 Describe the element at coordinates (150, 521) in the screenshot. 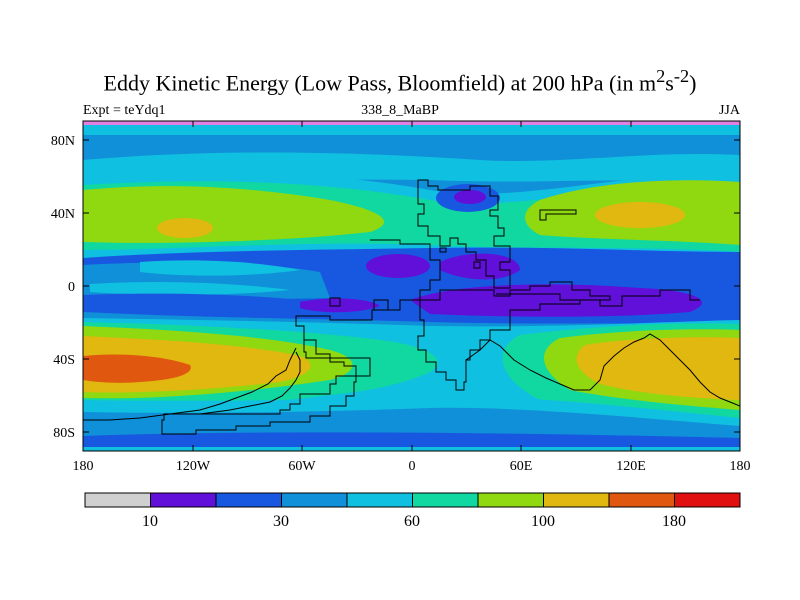

I see `colorbar-label-10: 10` at that location.